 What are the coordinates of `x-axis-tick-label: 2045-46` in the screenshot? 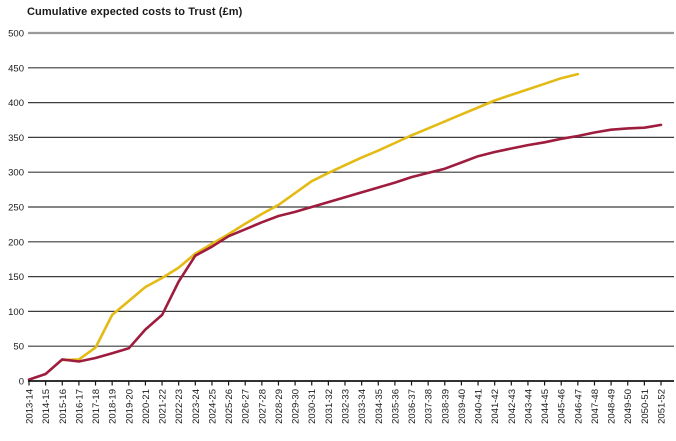 It's located at (562, 406).